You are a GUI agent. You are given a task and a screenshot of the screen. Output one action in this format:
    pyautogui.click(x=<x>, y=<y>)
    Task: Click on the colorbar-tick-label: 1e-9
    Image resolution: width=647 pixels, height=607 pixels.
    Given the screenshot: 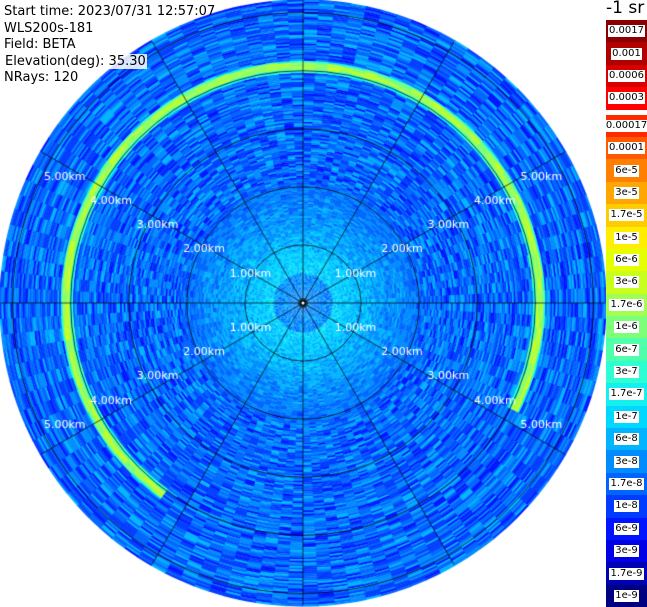 What is the action you would take?
    pyautogui.click(x=626, y=595)
    